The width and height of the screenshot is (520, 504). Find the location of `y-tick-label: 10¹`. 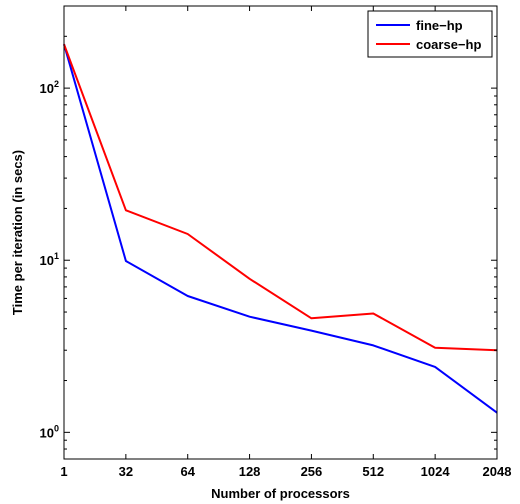

y-tick-label: 10¹ is located at coordinates (49, 259).